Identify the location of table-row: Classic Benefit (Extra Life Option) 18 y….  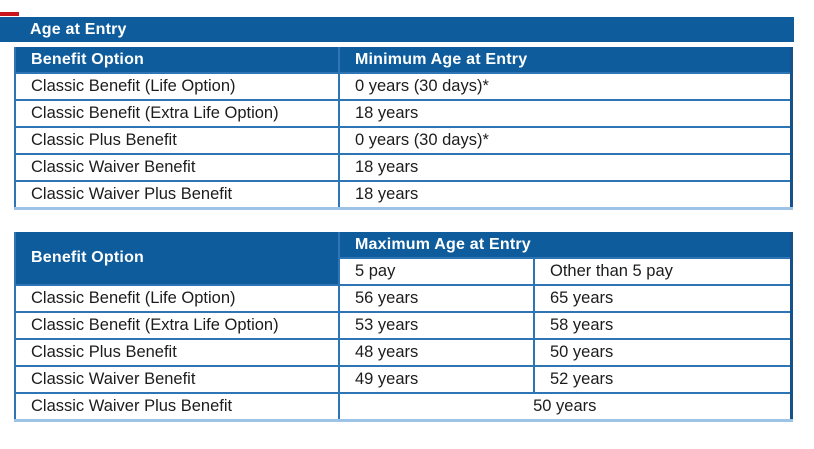
(403, 113).